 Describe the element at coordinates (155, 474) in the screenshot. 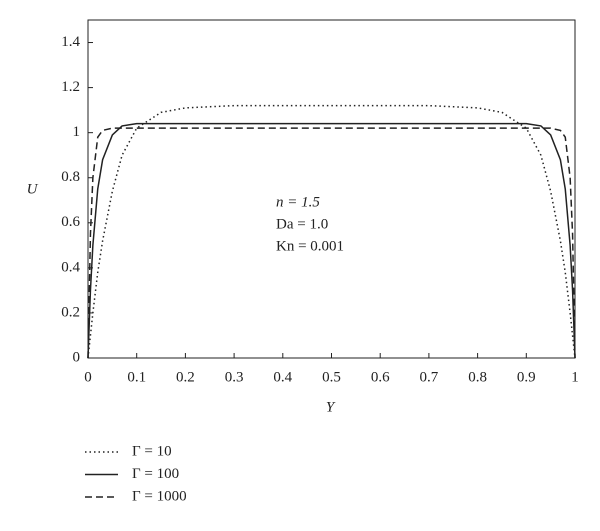

I see `legend-label: Γ = 100` at that location.